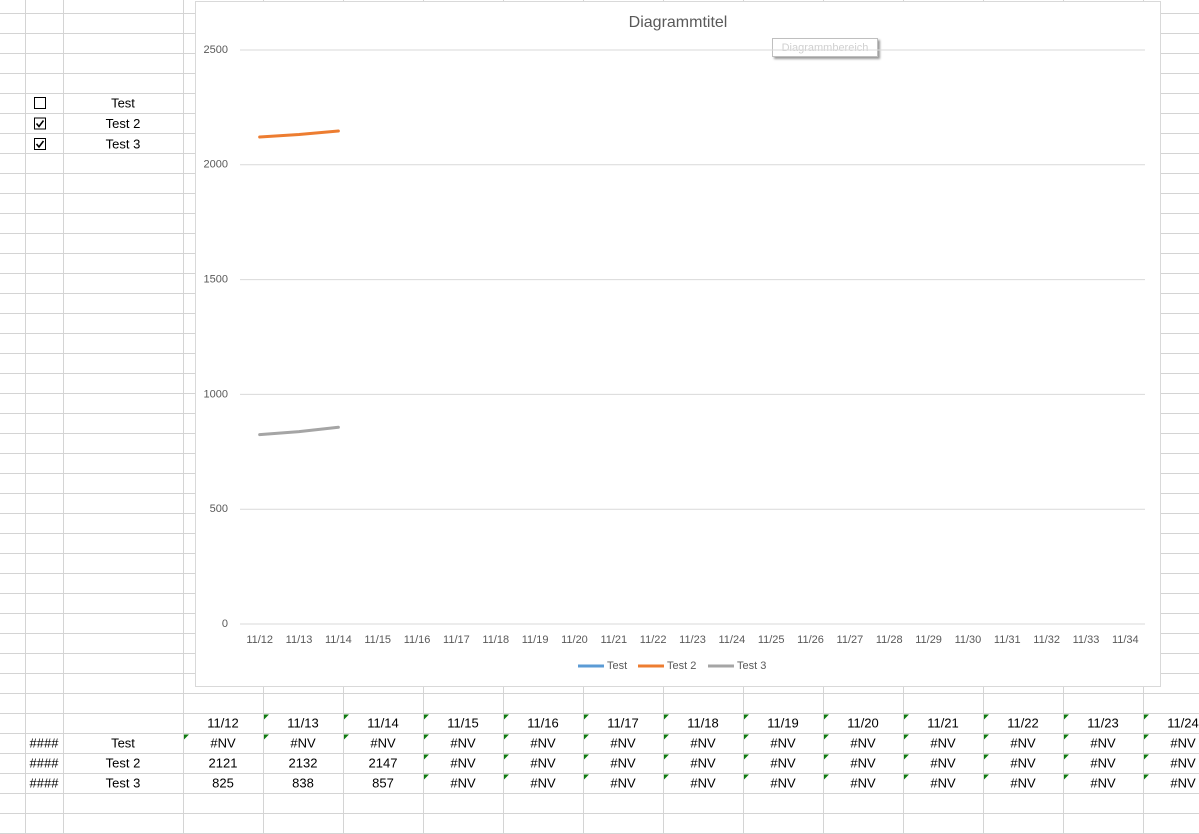 Image resolution: width=1199 pixels, height=834 pixels. Describe the element at coordinates (377, 640) in the screenshot. I see `x-tick-label: 11/15` at that location.